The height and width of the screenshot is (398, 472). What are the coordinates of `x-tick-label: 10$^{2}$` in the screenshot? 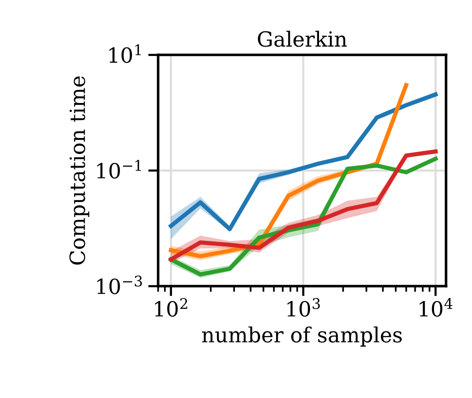 It's located at (171, 307).